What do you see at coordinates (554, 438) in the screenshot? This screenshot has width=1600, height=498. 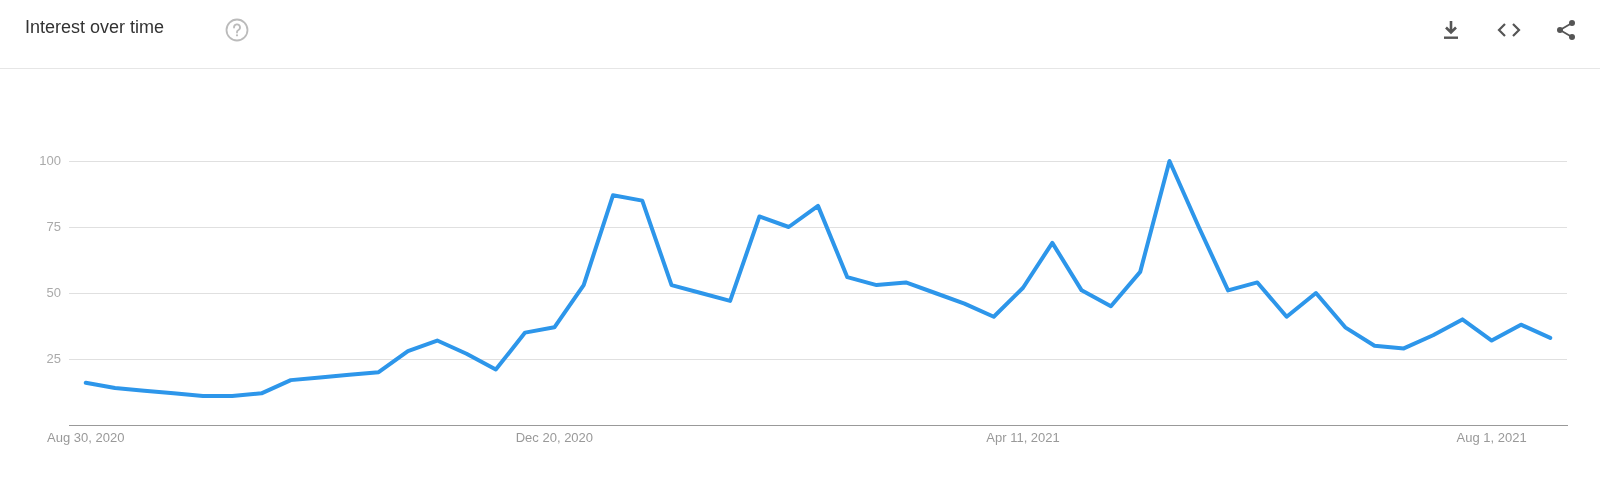 I see `x-tick-label: Dec 20, 2020` at bounding box center [554, 438].